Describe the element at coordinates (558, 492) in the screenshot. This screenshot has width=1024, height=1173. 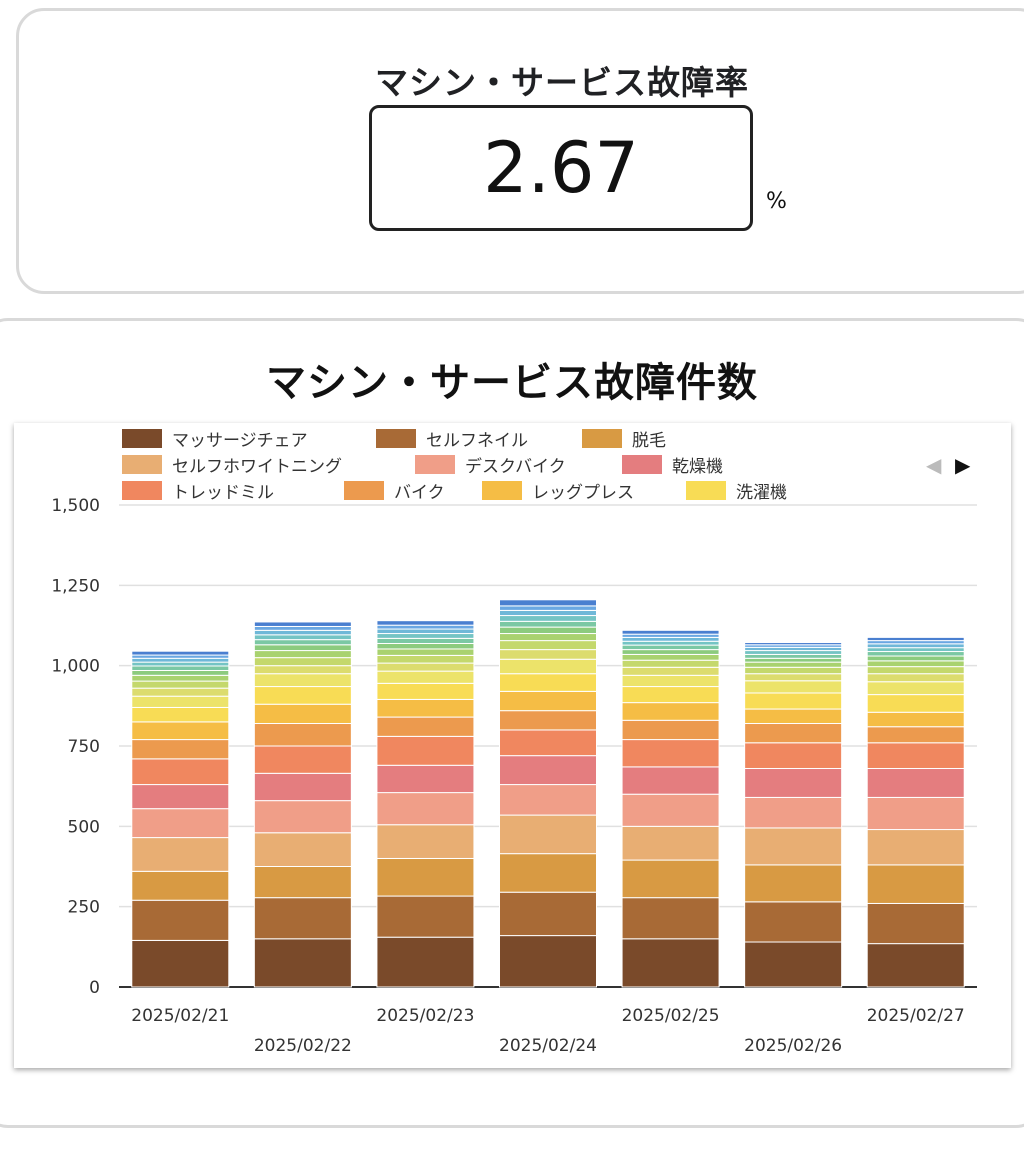
I see `legend-item: レッグプレス` at that location.